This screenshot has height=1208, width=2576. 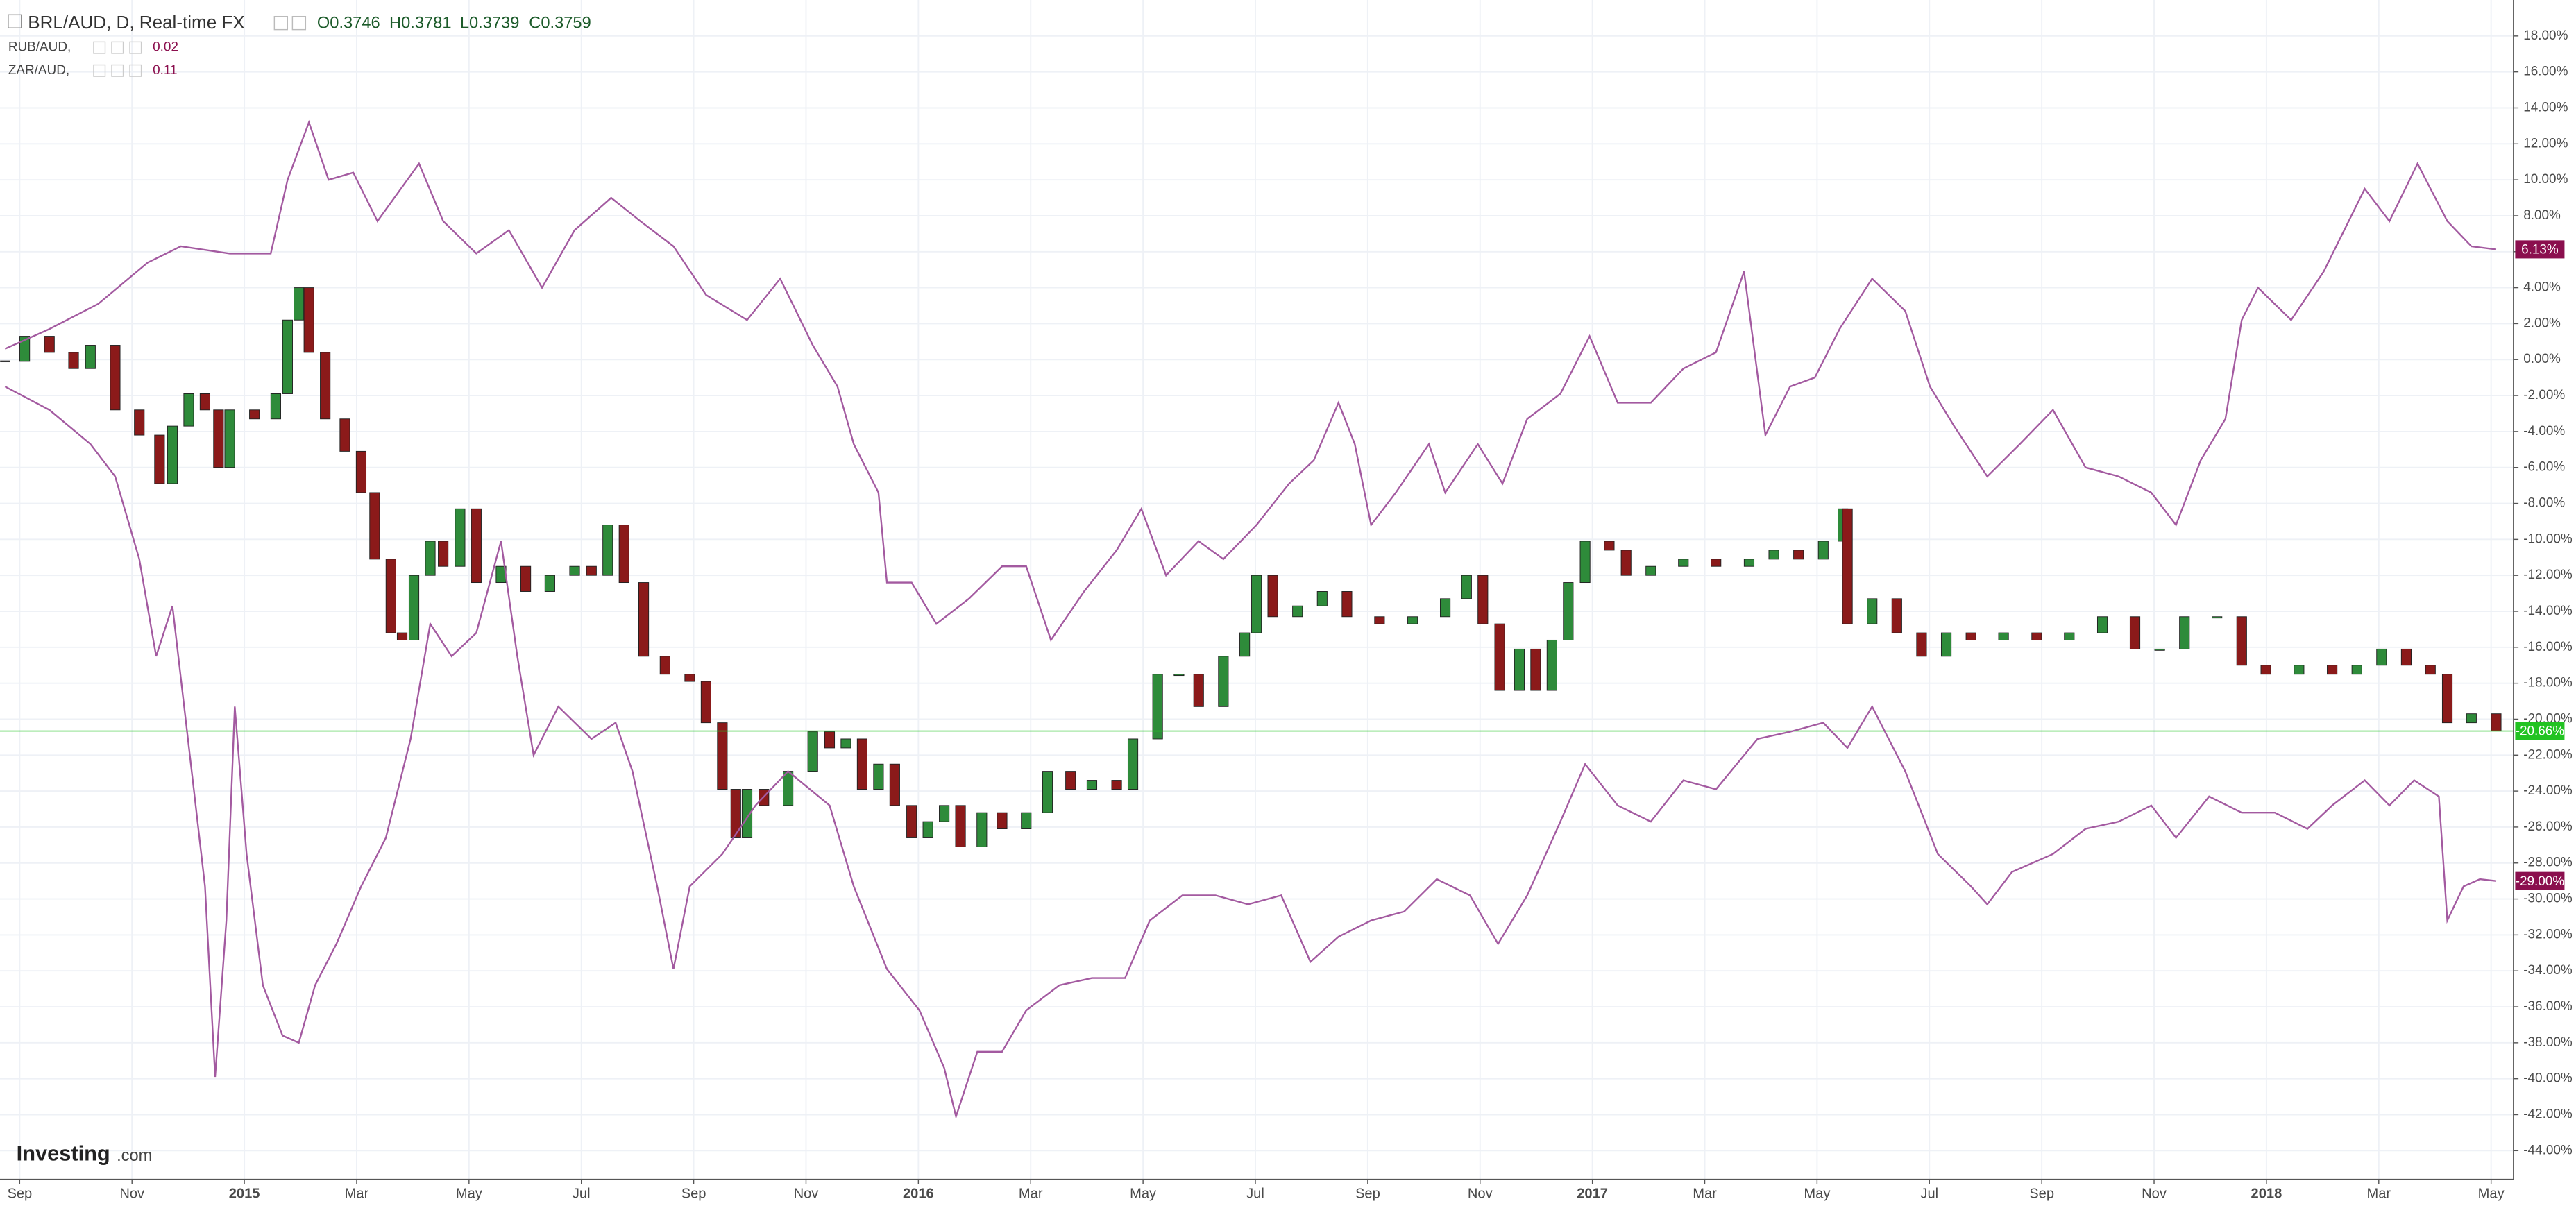 What do you see at coordinates (166, 47) in the screenshot?
I see `legend-value: 0.02` at bounding box center [166, 47].